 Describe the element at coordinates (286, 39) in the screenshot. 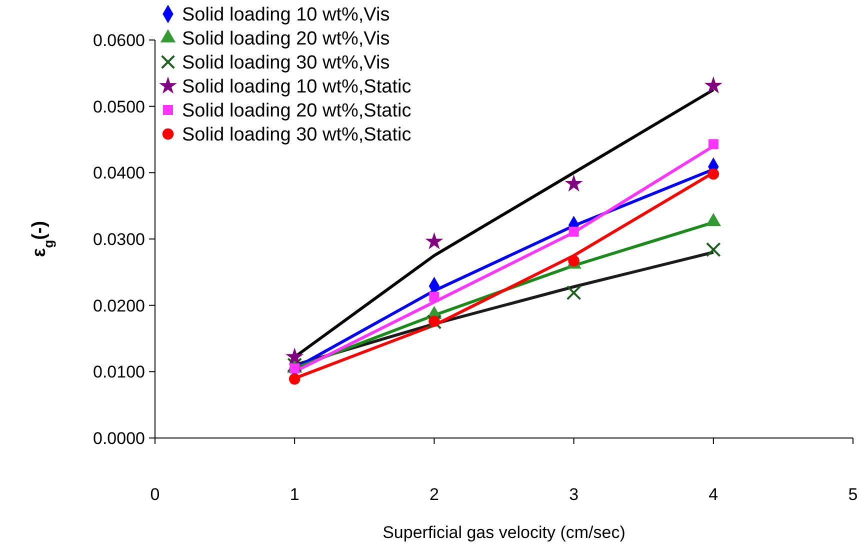

I see `legend-label: Solid loading 20 wt%,Vis` at that location.